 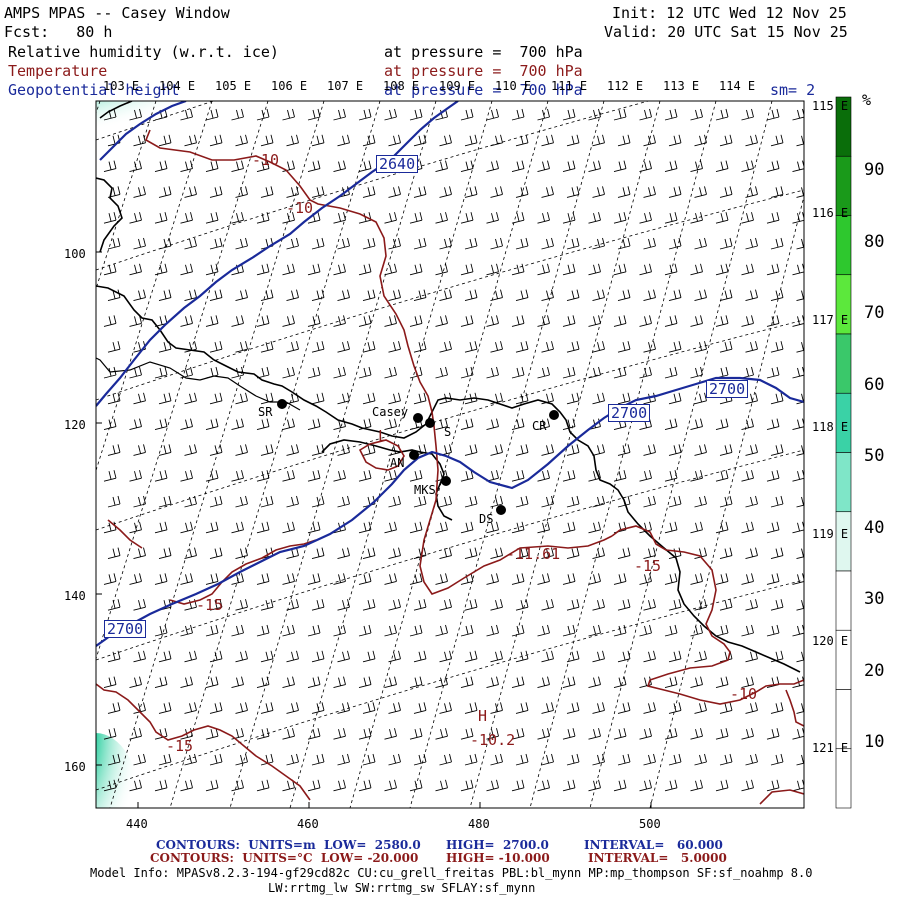 What do you see at coordinates (793, 90) in the screenshot?
I see `smoothing-label: sm= 2` at bounding box center [793, 90].